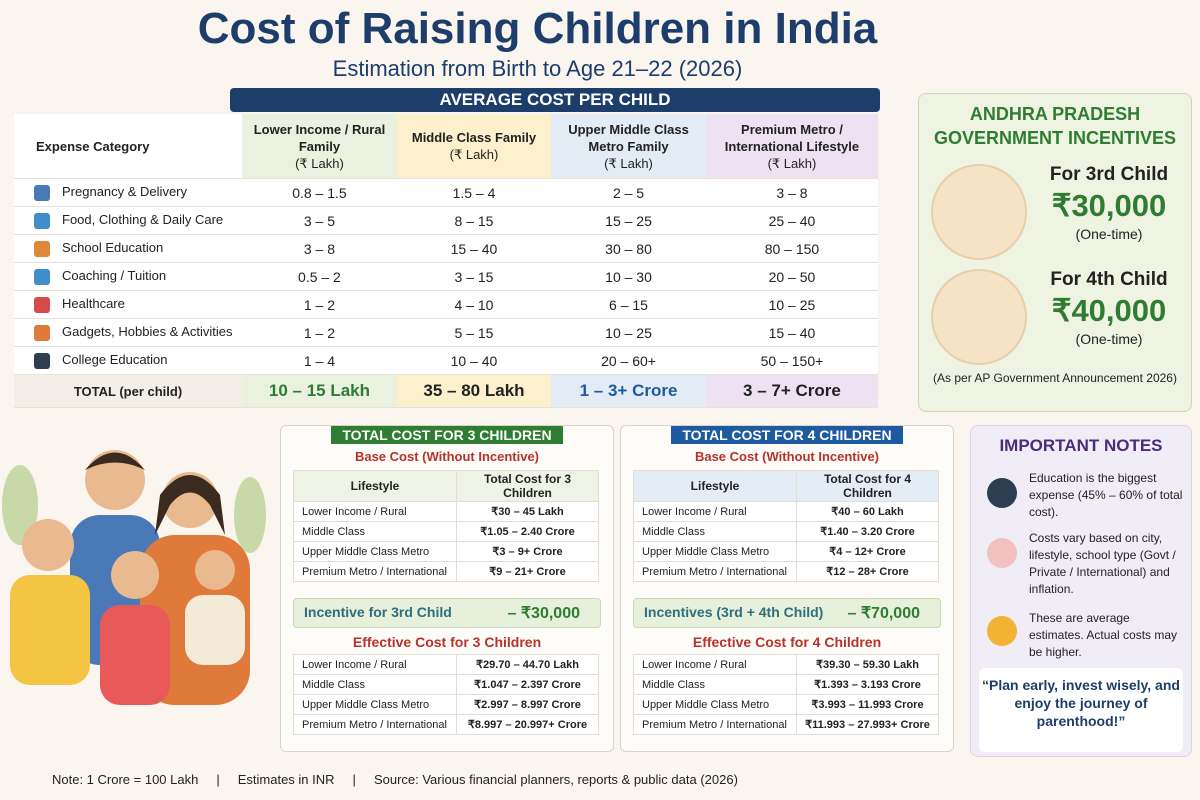  Describe the element at coordinates (474, 146) in the screenshot. I see `column-header: Middle Class Family (₹ Lakh)` at that location.